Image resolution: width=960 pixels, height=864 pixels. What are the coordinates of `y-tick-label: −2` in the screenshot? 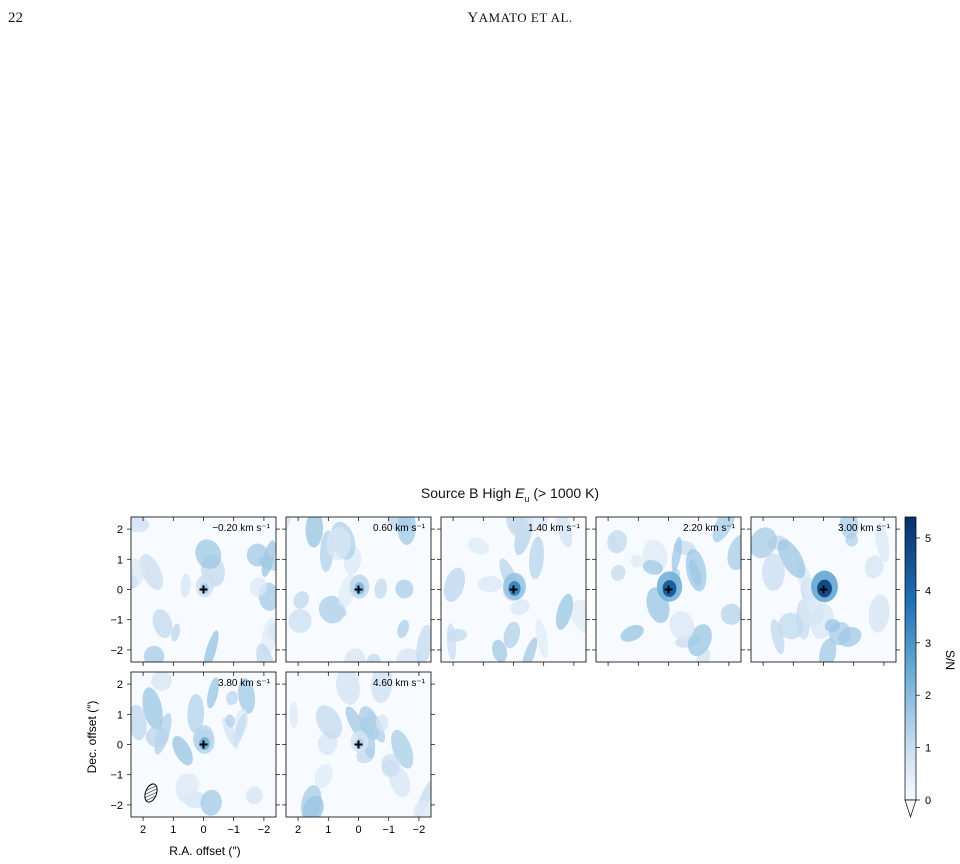 It's located at (116, 651).